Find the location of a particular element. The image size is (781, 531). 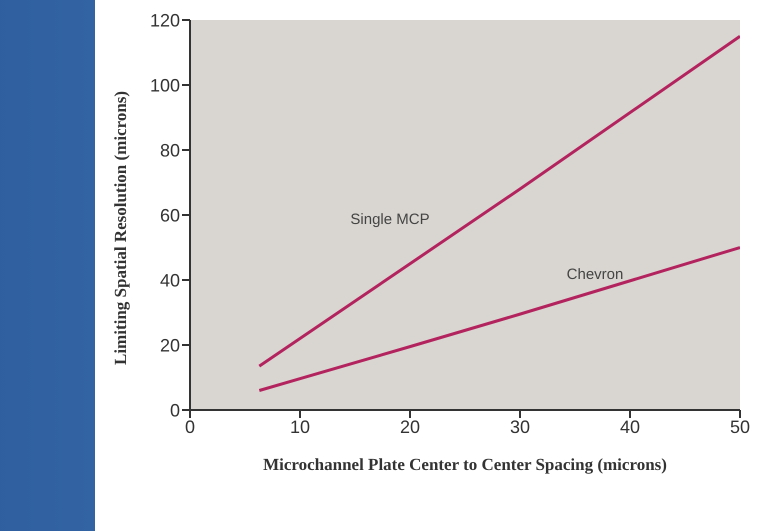

x-tick-label: 20 is located at coordinates (410, 426).